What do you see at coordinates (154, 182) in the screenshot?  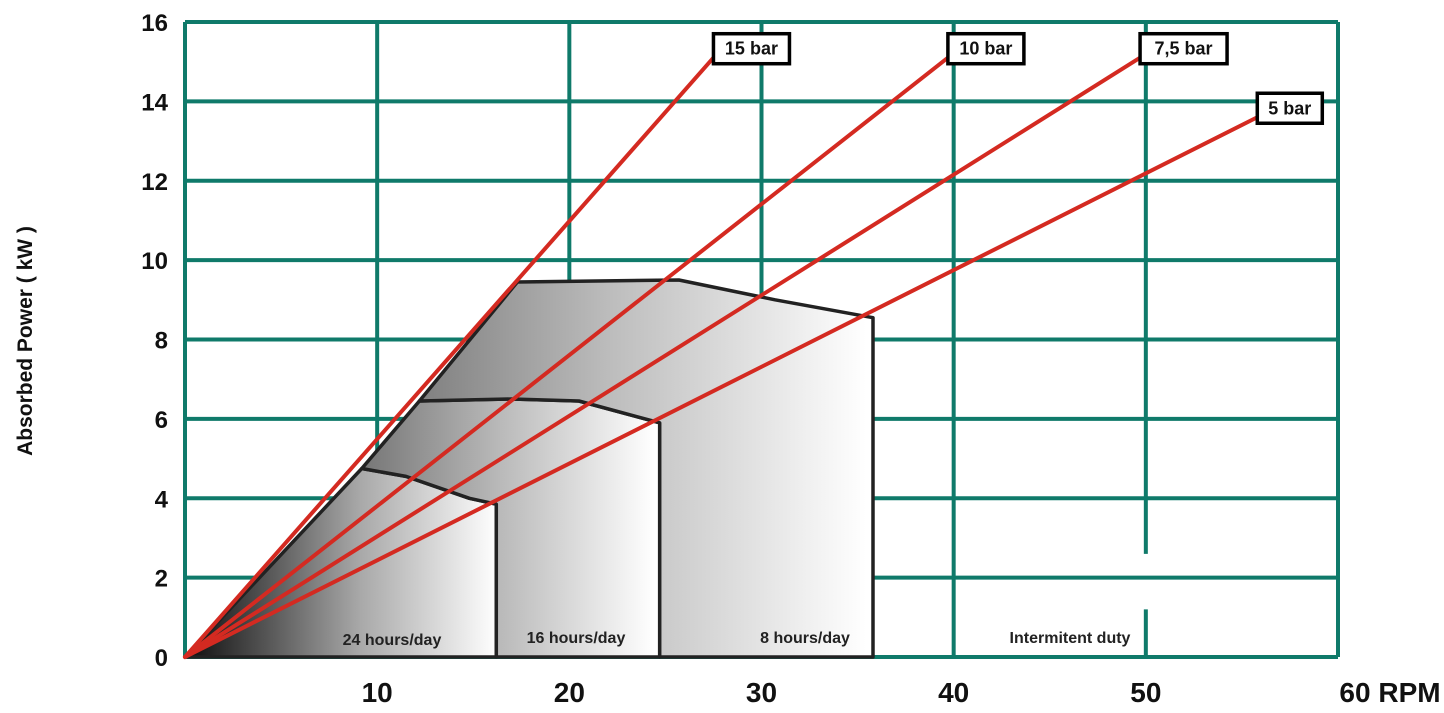 I see `y-tick-label: 12` at bounding box center [154, 182].